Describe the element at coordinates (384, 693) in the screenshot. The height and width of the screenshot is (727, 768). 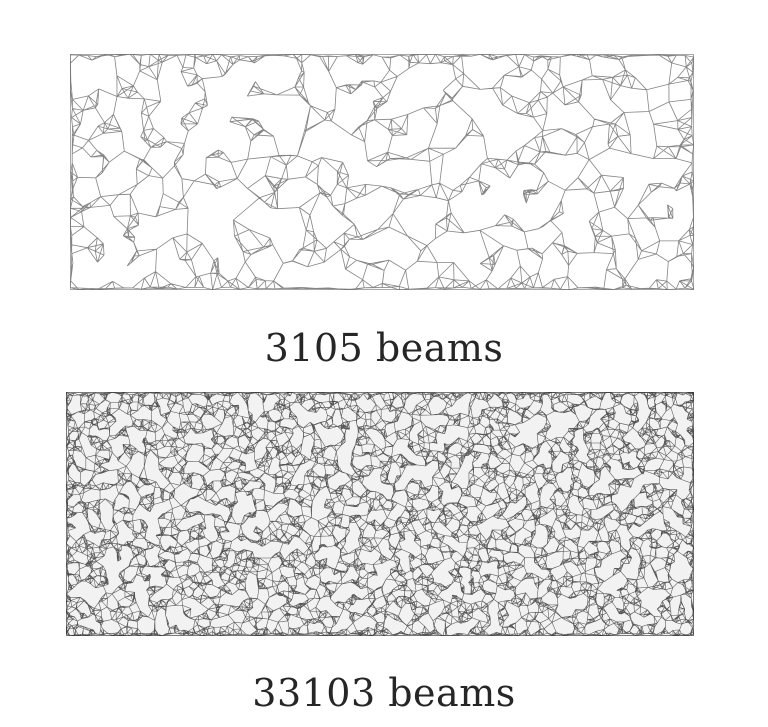
I see `caption-fine-network: 33103 beams` at that location.